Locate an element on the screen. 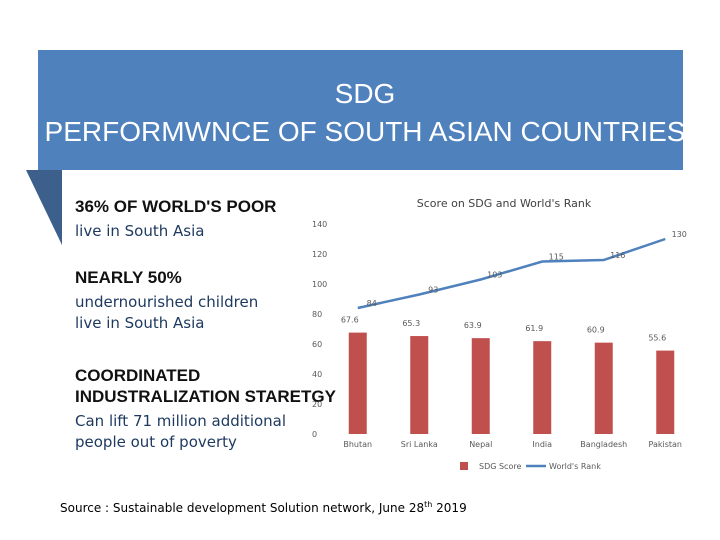  point-body: people out of poverty is located at coordinates (156, 442).